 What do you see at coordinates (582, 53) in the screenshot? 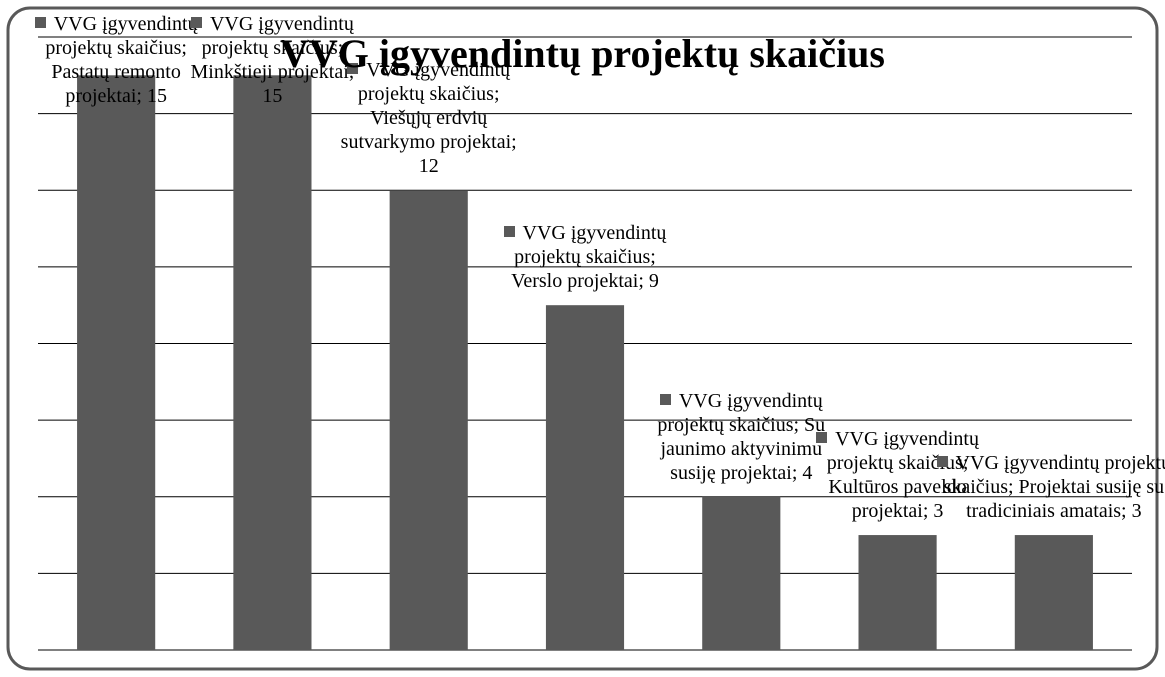
I see `chart-title: VVG įgyvendintų projektų skaičius` at bounding box center [582, 53].